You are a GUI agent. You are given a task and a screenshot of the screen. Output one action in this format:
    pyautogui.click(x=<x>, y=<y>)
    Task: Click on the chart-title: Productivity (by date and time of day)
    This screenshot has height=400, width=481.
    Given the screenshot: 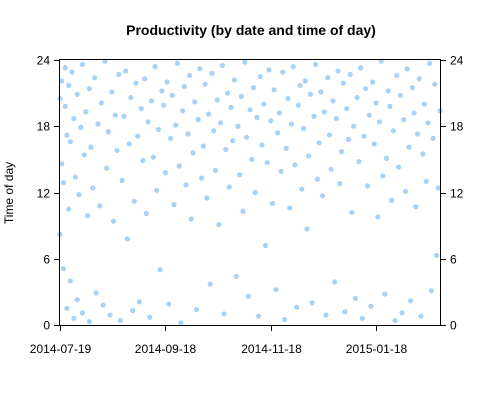 What is the action you would take?
    pyautogui.click(x=251, y=30)
    